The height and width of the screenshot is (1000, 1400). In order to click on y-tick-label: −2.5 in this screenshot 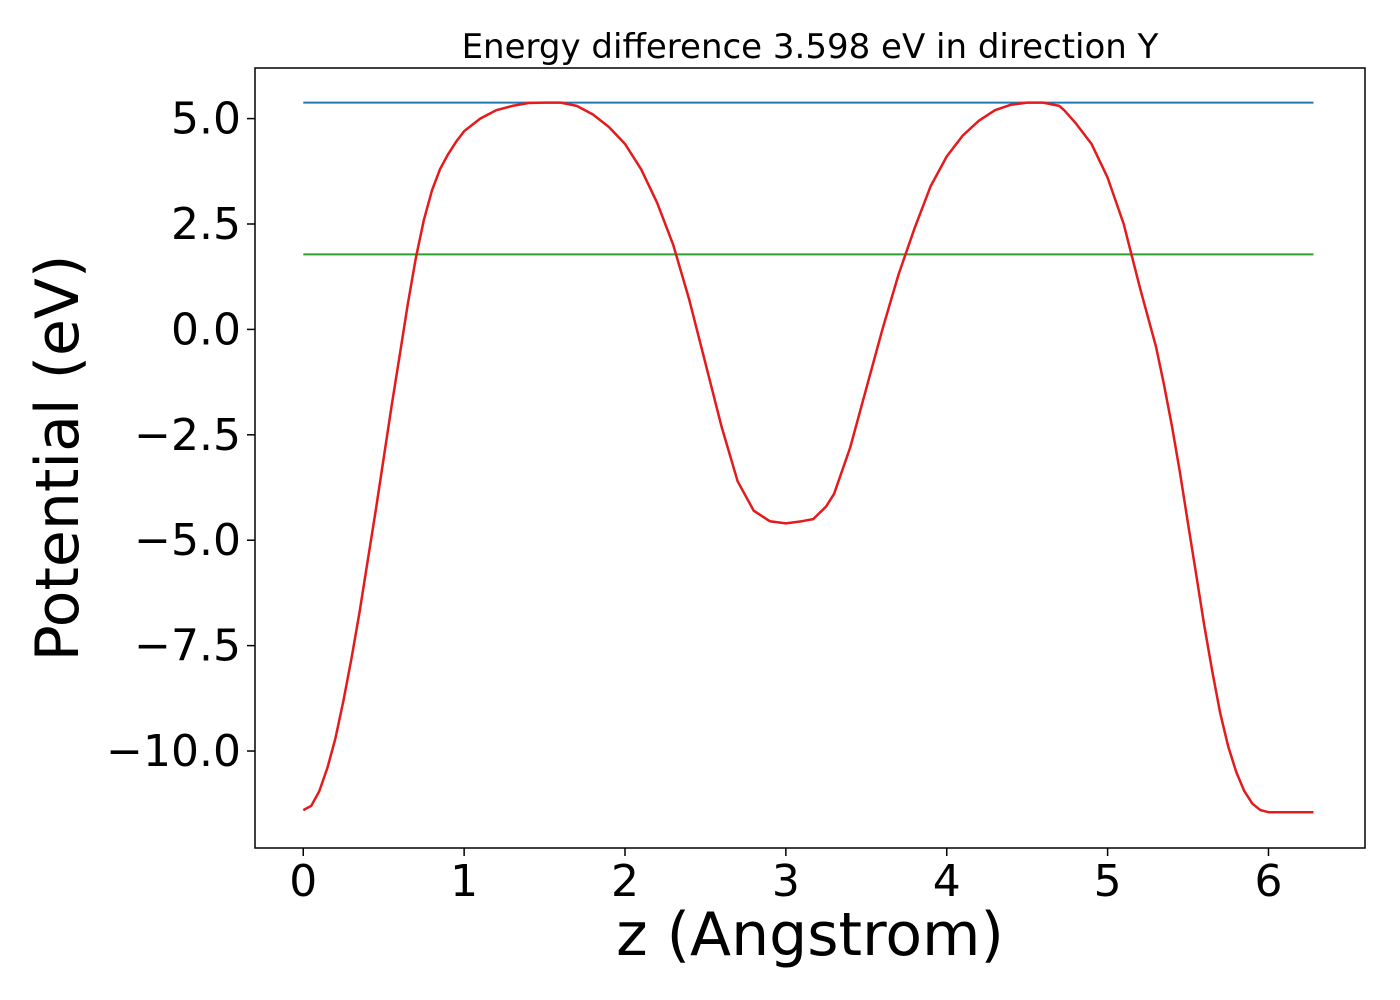, I will do `click(187, 435)`.